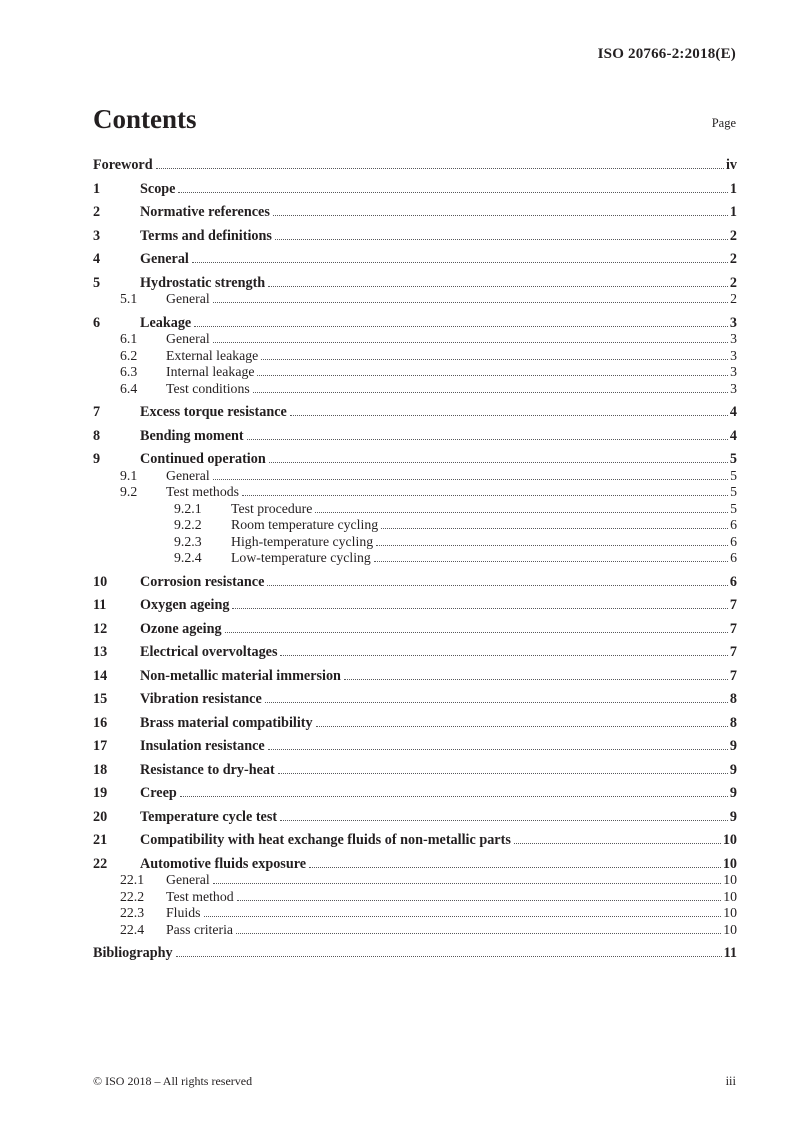 This screenshot has height=1122, width=793. I want to click on toc-entry-number: 22.1, so click(132, 879).